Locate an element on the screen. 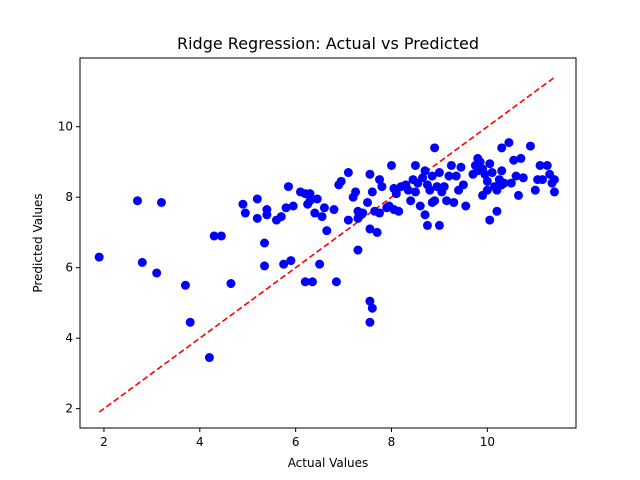 Image resolution: width=640 pixels, height=480 pixels. y-tick-label: 2 is located at coordinates (69, 409).